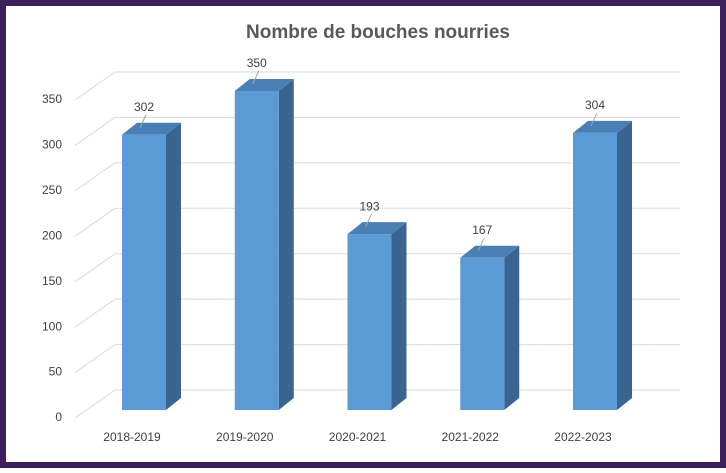  I want to click on x-tick-label: 2020-2021, so click(358, 437).